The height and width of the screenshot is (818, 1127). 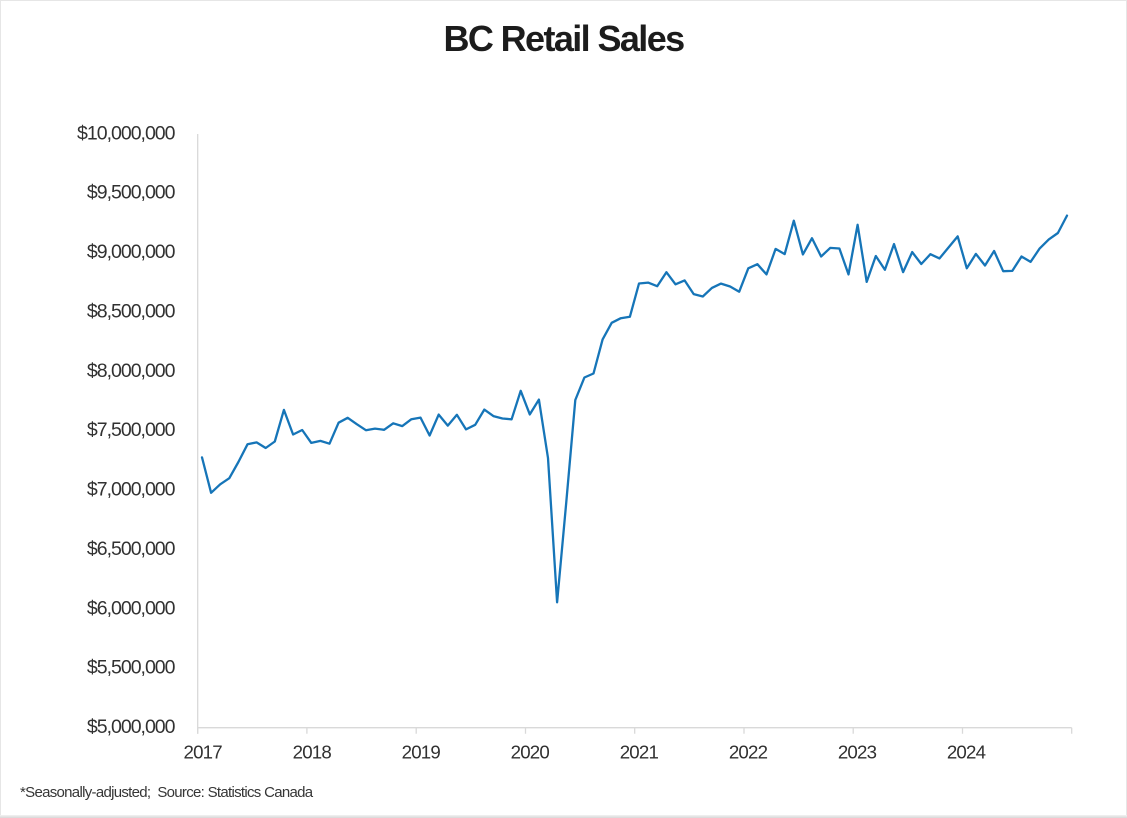 What do you see at coordinates (639, 752) in the screenshot?
I see `svg-text: 2021` at bounding box center [639, 752].